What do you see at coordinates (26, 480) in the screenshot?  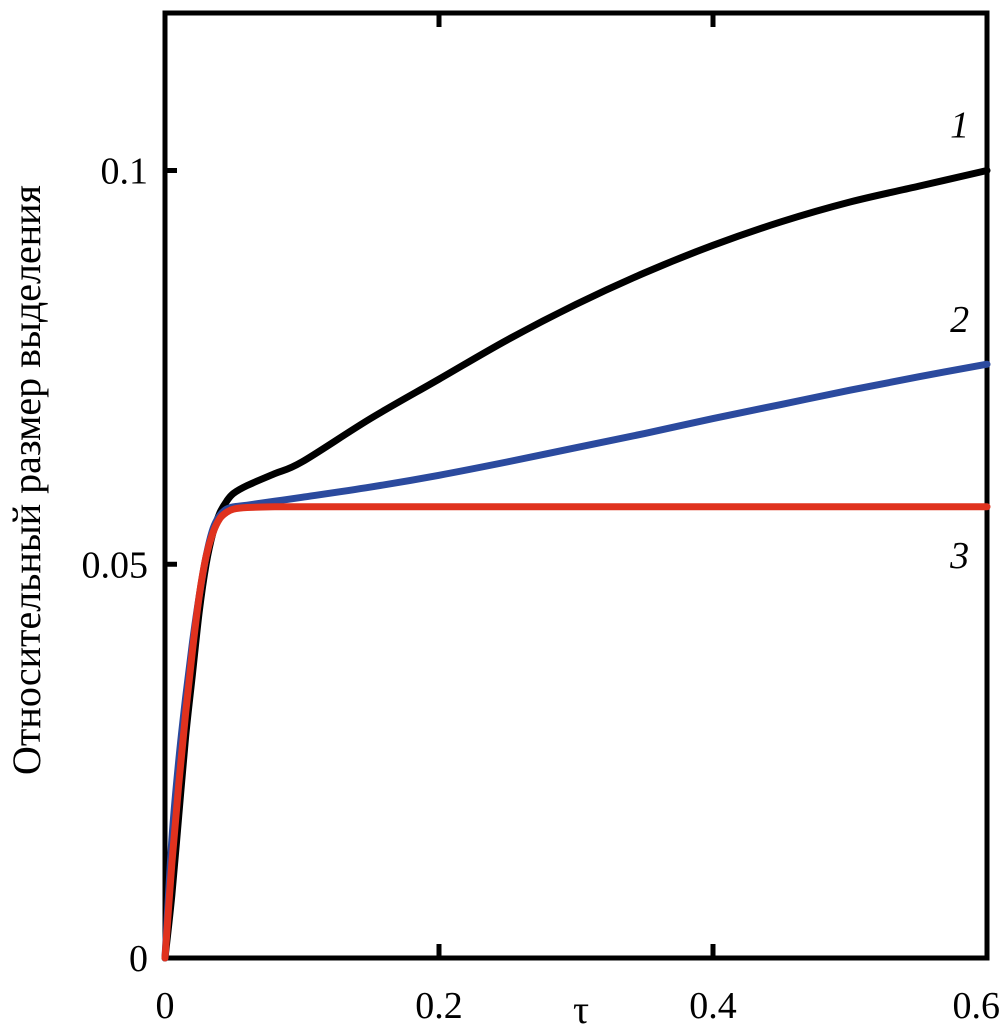 I see `y-axis-title: Относительный размер выделения` at bounding box center [26, 480].